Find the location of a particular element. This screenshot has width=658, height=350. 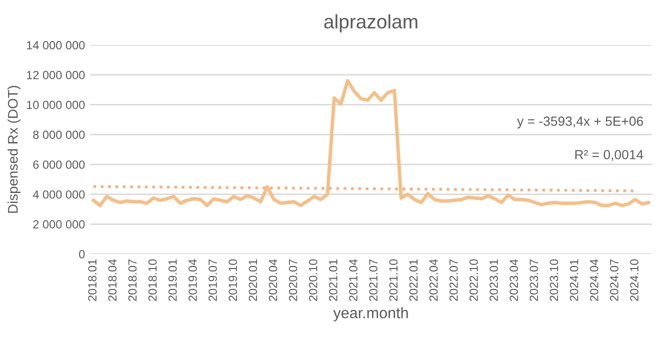

x-tick-label: 2024.07 is located at coordinates (614, 280).